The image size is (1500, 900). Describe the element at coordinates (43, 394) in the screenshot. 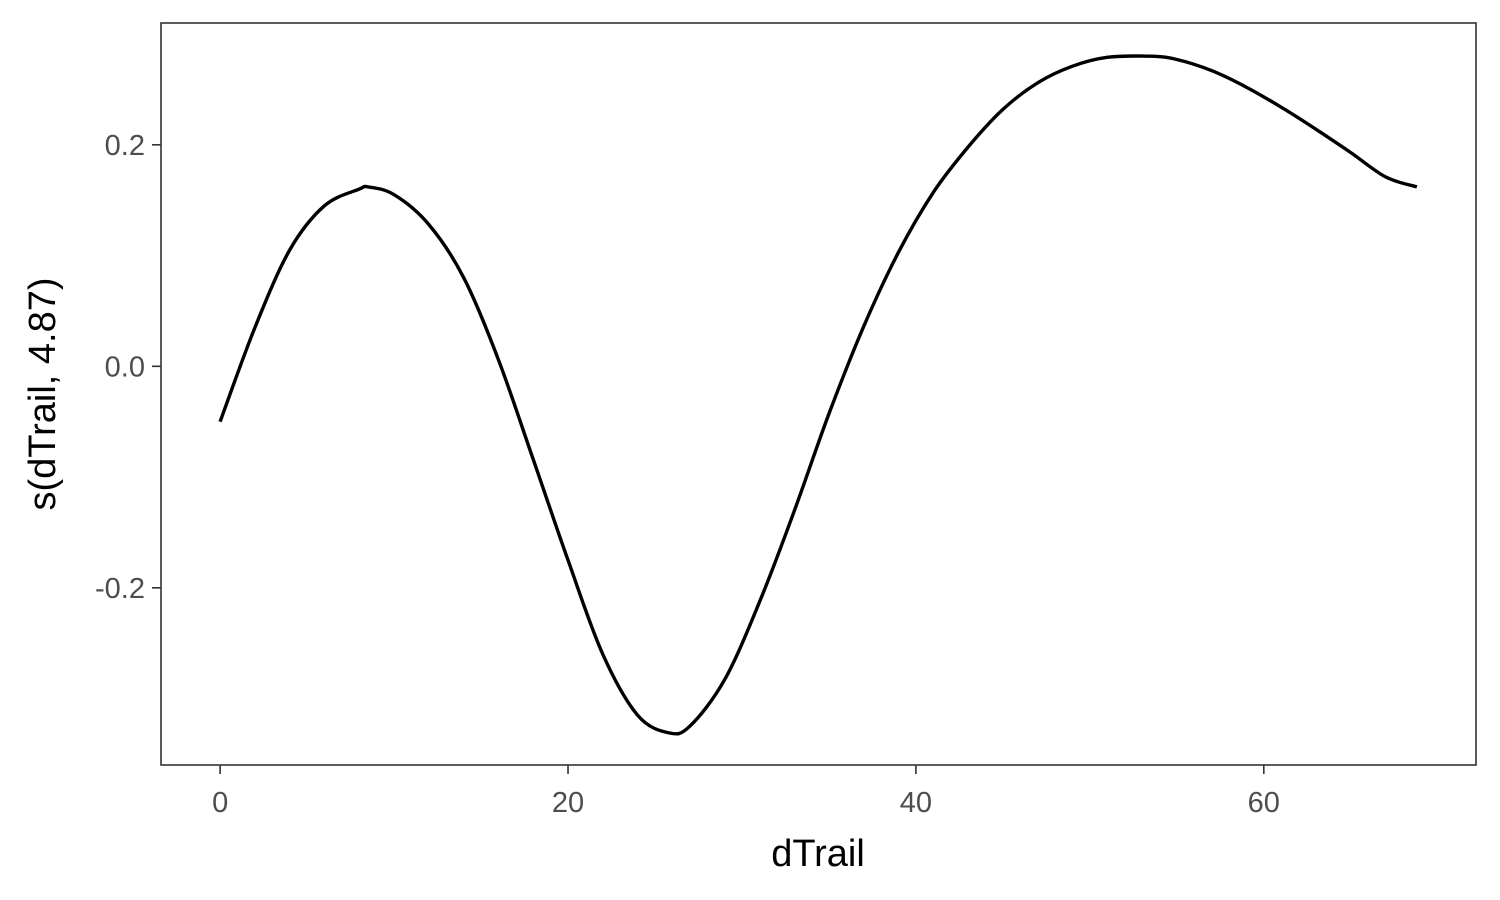

I see `y-axis-title: s(dTrail, 4.87)` at that location.